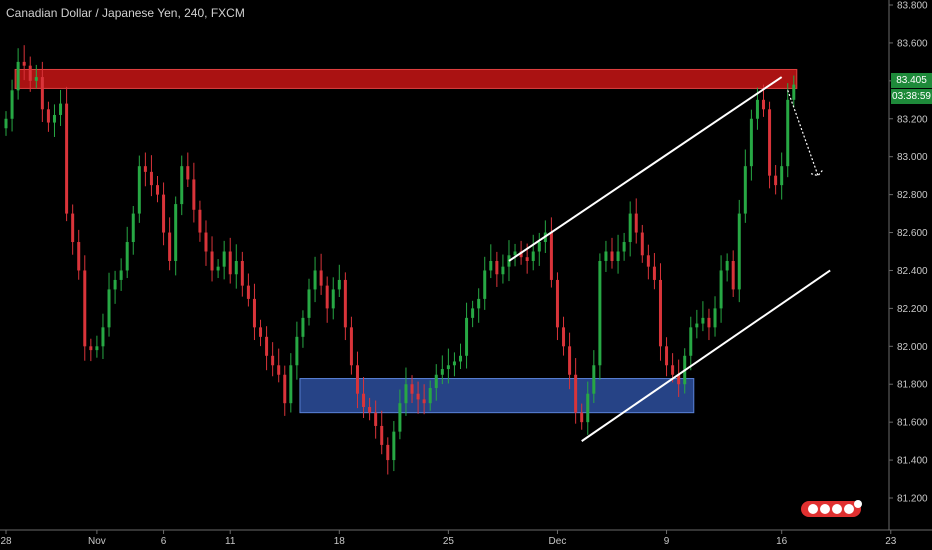  What do you see at coordinates (406, 78) in the screenshot?
I see `resistance-zone` at bounding box center [406, 78].